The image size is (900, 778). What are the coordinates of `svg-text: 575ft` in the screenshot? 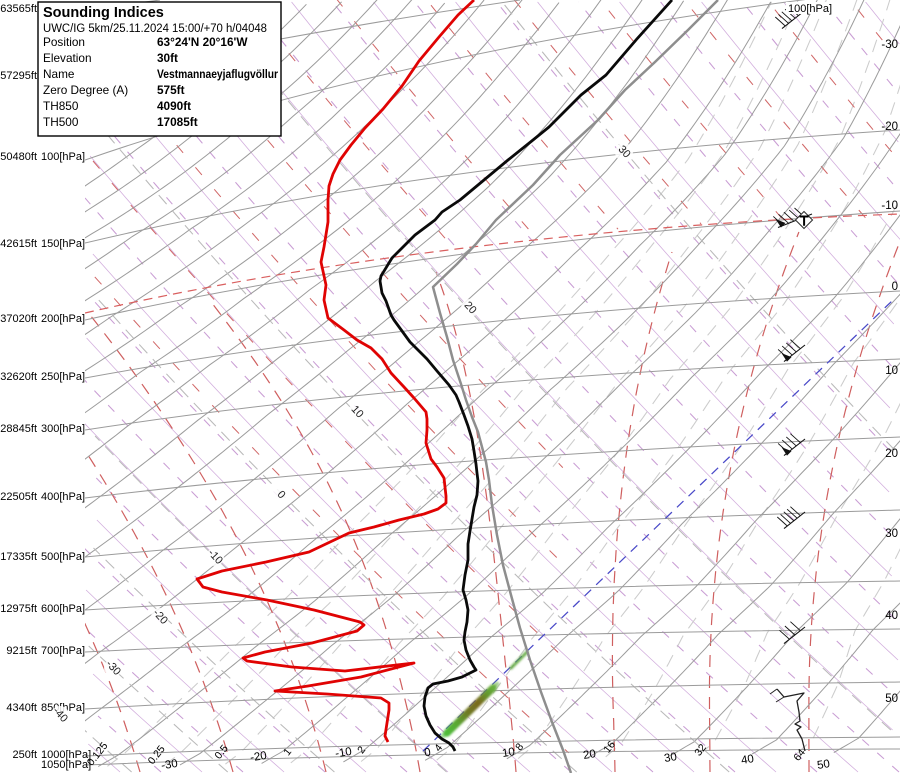 It's located at (171, 90).